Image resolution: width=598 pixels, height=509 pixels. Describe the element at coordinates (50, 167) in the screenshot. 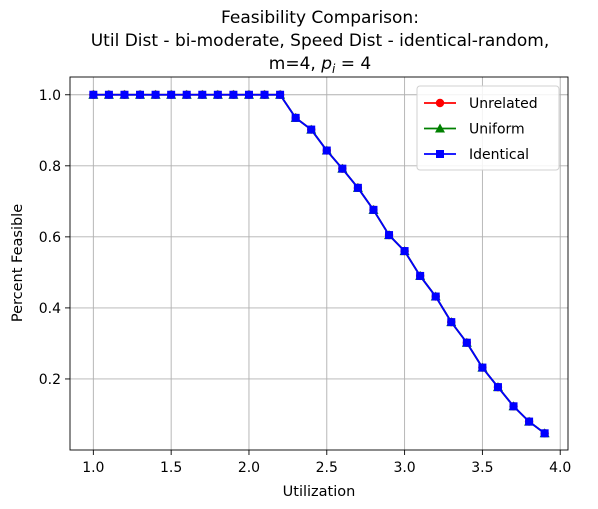

I see `y-tick-label: 0.8` at that location.